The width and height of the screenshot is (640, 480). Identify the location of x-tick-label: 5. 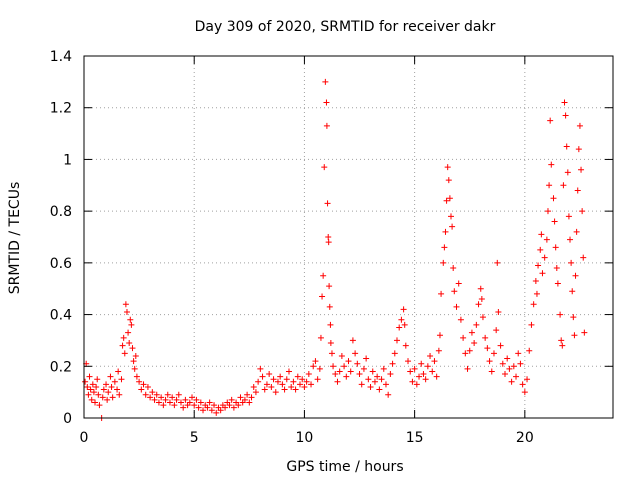
(194, 438).